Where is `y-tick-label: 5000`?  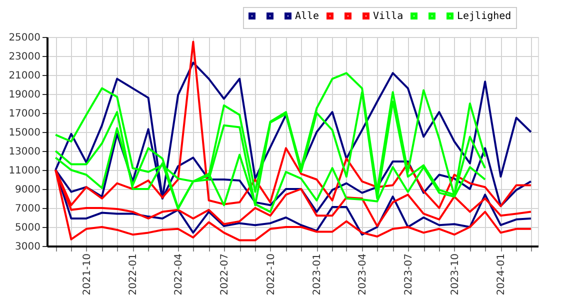 y-tick-label: 5000 is located at coordinates (27, 228).